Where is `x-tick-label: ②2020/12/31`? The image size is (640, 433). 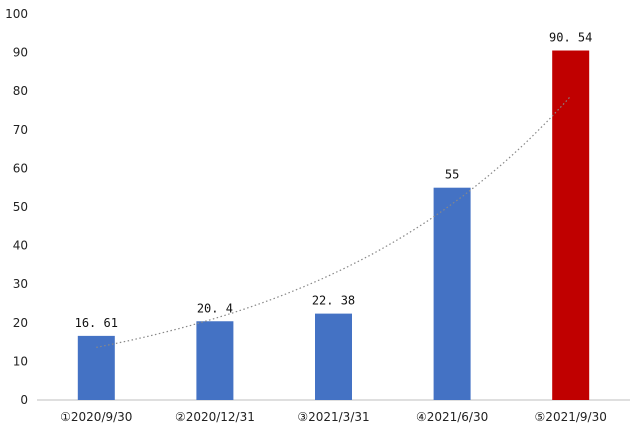 x-tick-label: ②2020/12/31 is located at coordinates (215, 417).